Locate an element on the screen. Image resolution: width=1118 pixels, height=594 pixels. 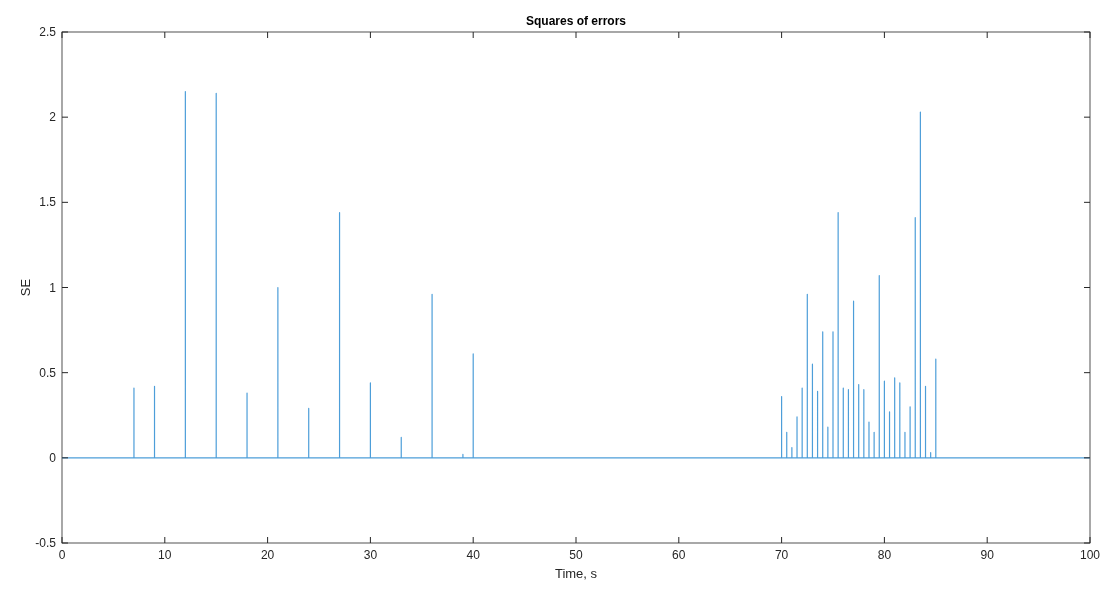
chart-title: Squares of errors is located at coordinates (576, 21).